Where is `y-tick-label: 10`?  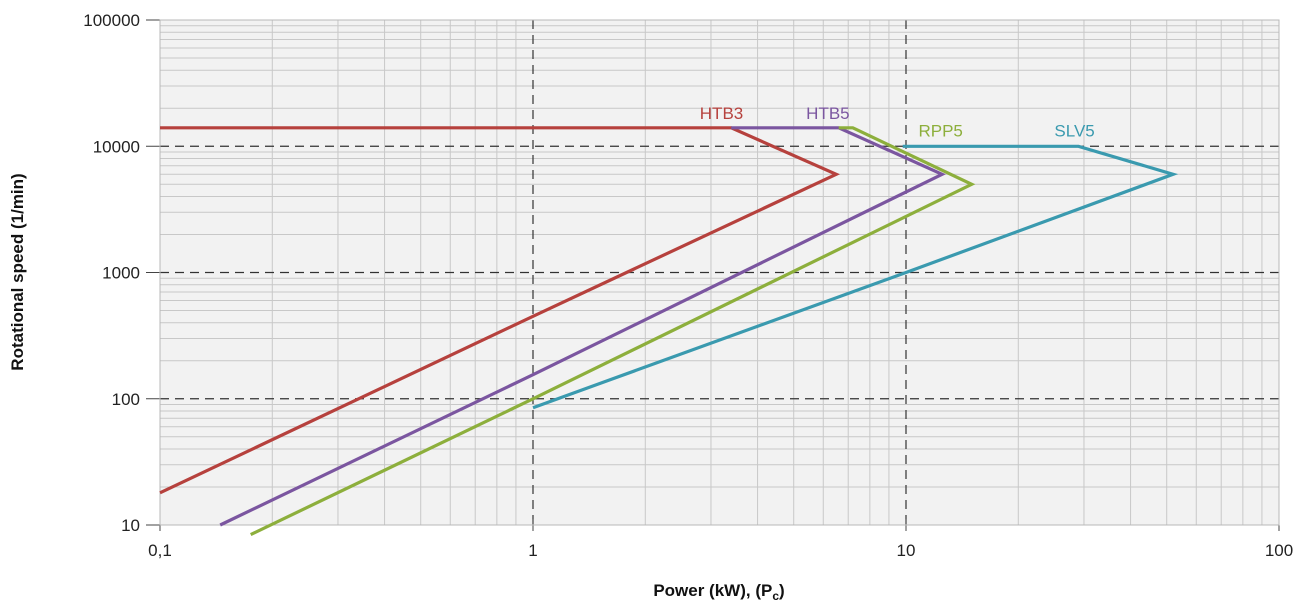 y-tick-label: 10 is located at coordinates (130, 525).